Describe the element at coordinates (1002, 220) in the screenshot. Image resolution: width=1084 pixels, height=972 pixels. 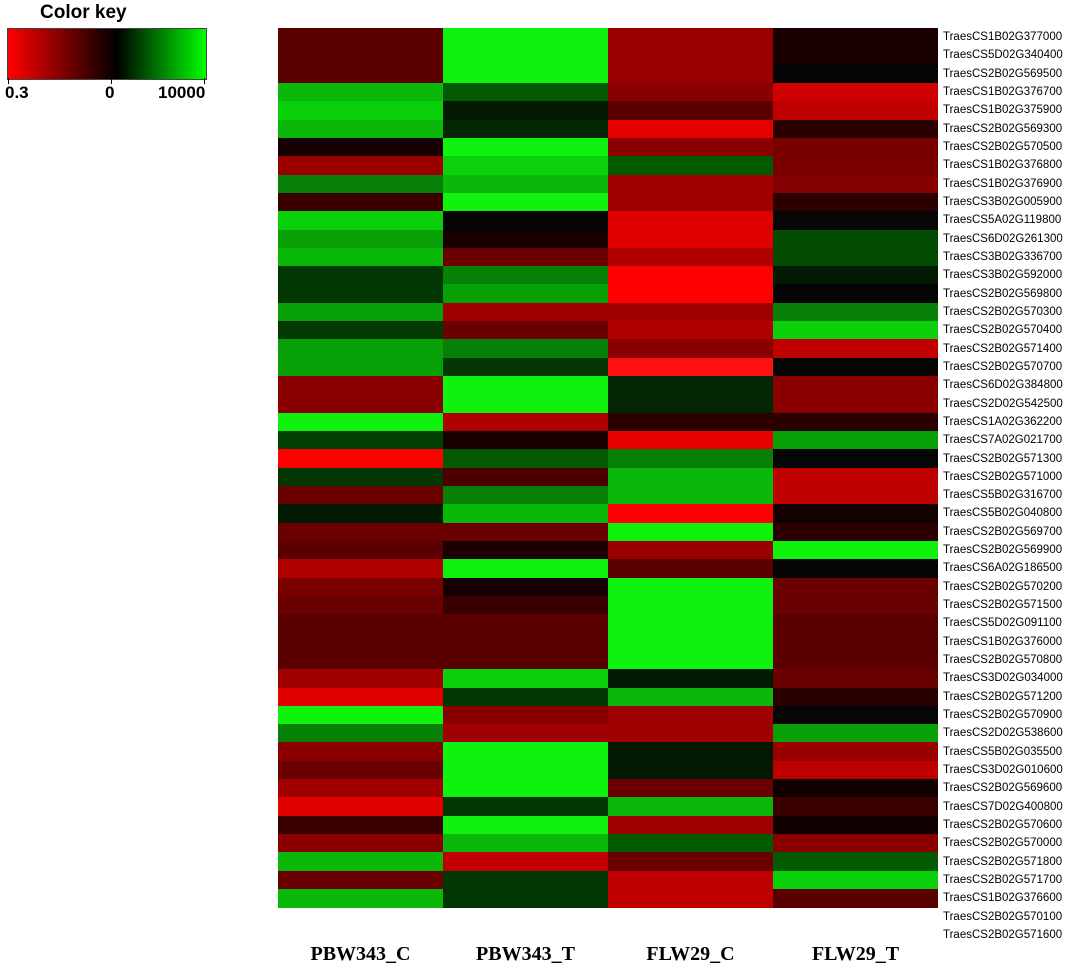
I see `row-label: TraesCS5A02G119800` at that location.